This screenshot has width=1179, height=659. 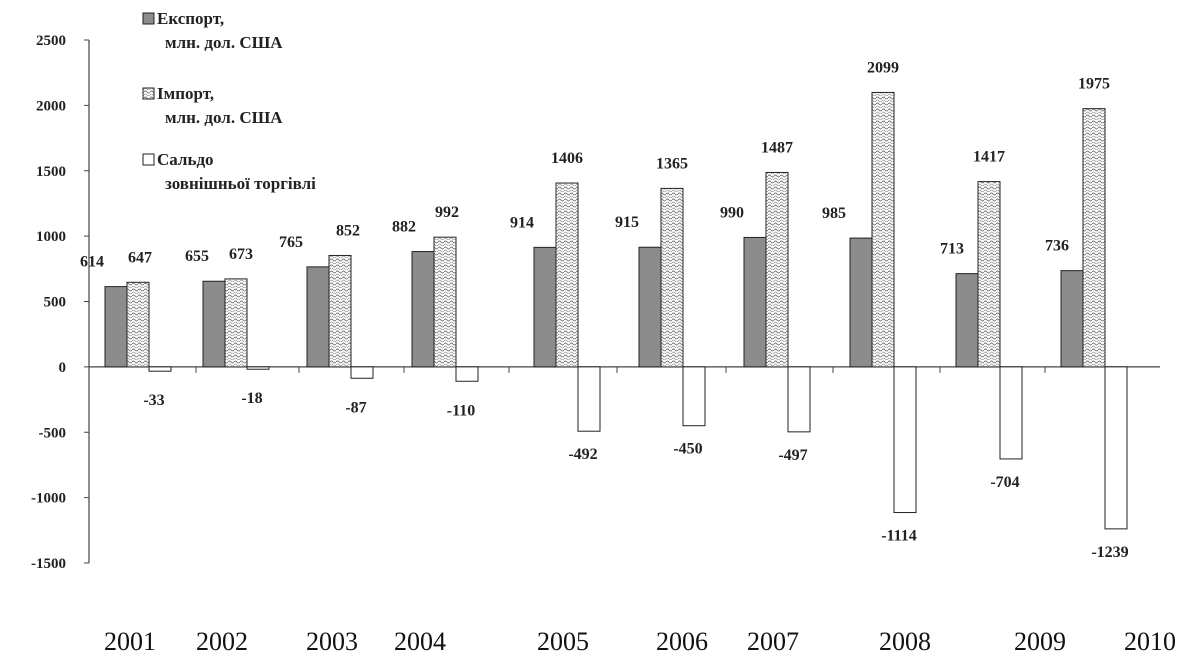 I want to click on export-value-label: 655, so click(x=197, y=256).